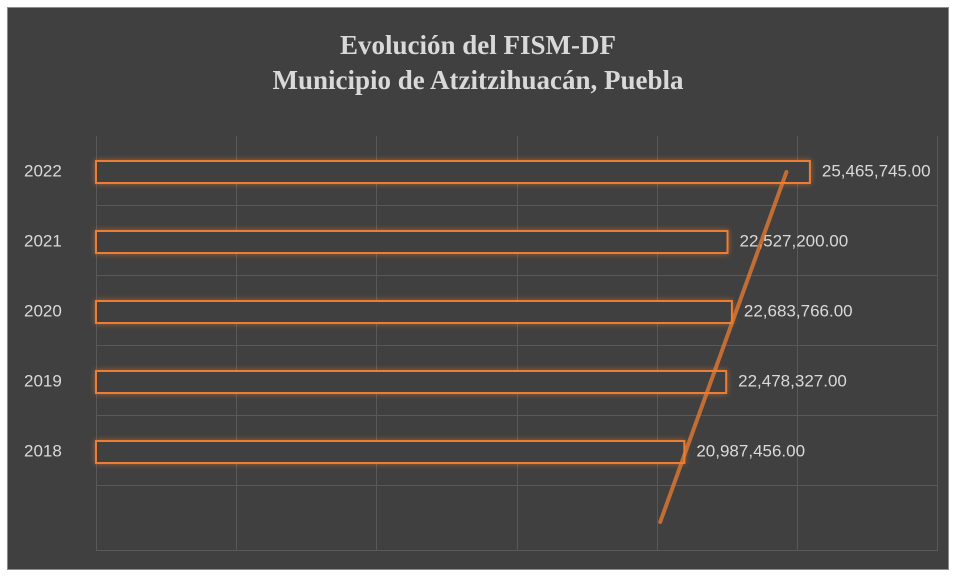 Image resolution: width=956 pixels, height=577 pixels. What do you see at coordinates (43, 240) in the screenshot?
I see `y-tick-label: 2021` at bounding box center [43, 240].